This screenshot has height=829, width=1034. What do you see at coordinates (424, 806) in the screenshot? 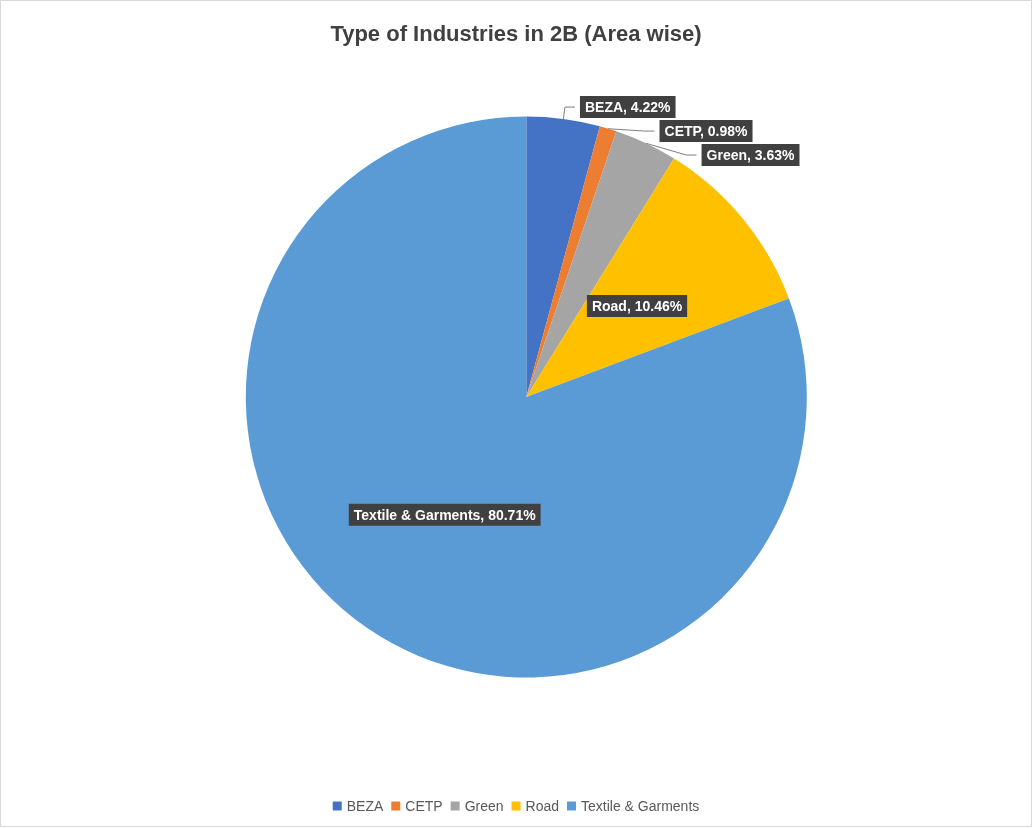
I see `legend-label: CETP` at bounding box center [424, 806].